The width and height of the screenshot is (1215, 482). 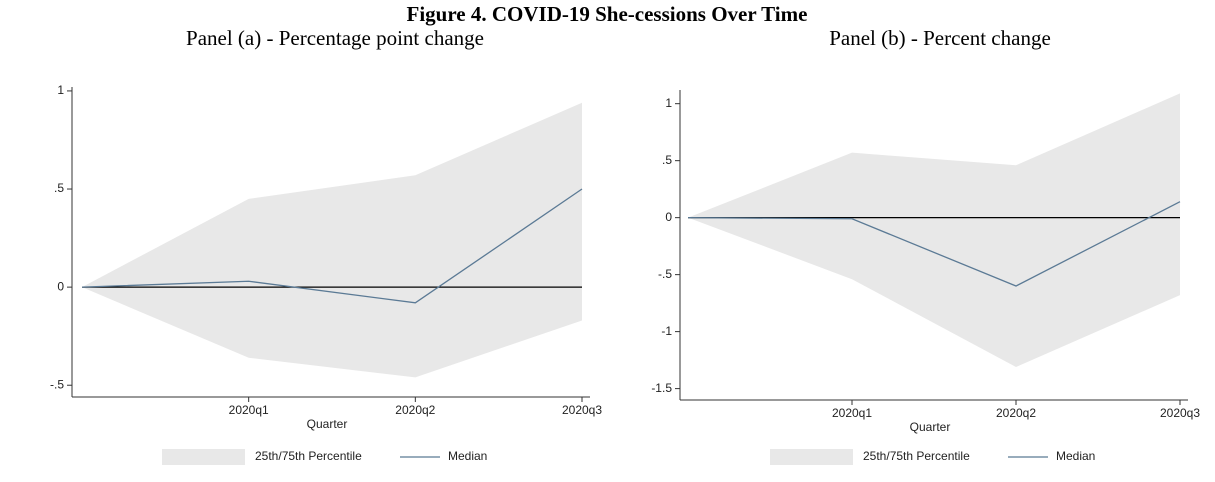 What do you see at coordinates (940, 38) in the screenshot?
I see `panel-title: Panel (b) - Percent change` at bounding box center [940, 38].